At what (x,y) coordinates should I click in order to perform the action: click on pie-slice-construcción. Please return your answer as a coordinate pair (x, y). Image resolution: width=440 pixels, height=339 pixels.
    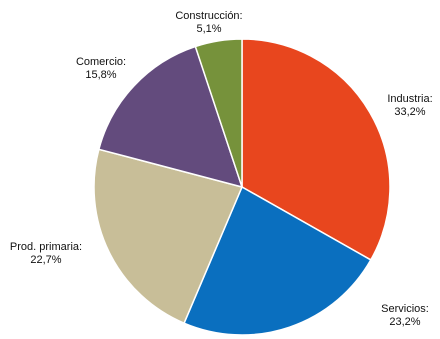
    Looking at the image, I should click on (218, 113).